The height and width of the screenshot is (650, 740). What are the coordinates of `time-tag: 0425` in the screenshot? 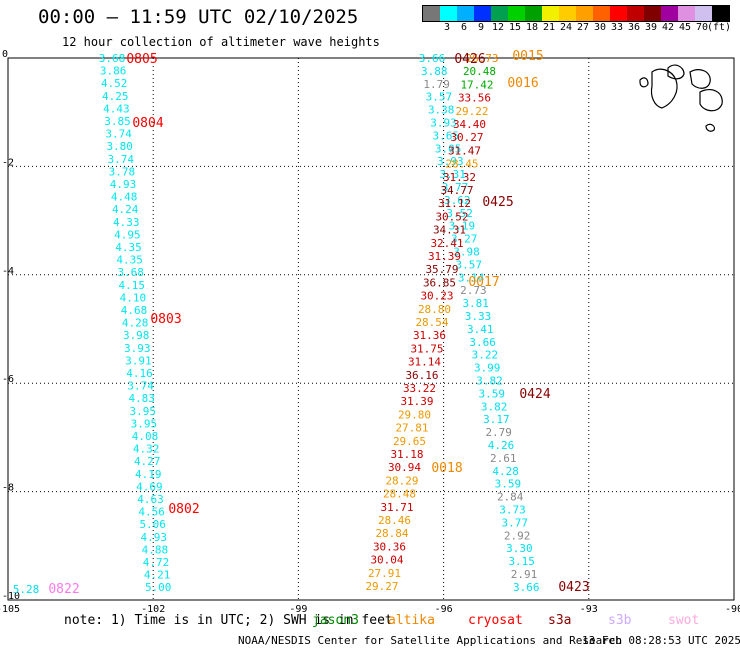 It's located at (497, 202).